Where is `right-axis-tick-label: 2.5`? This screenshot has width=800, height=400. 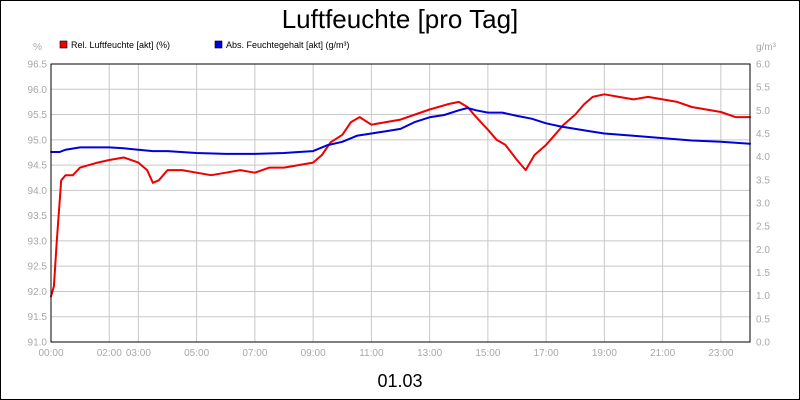
right-axis-tick-label: 2.5 is located at coordinates (763, 227).